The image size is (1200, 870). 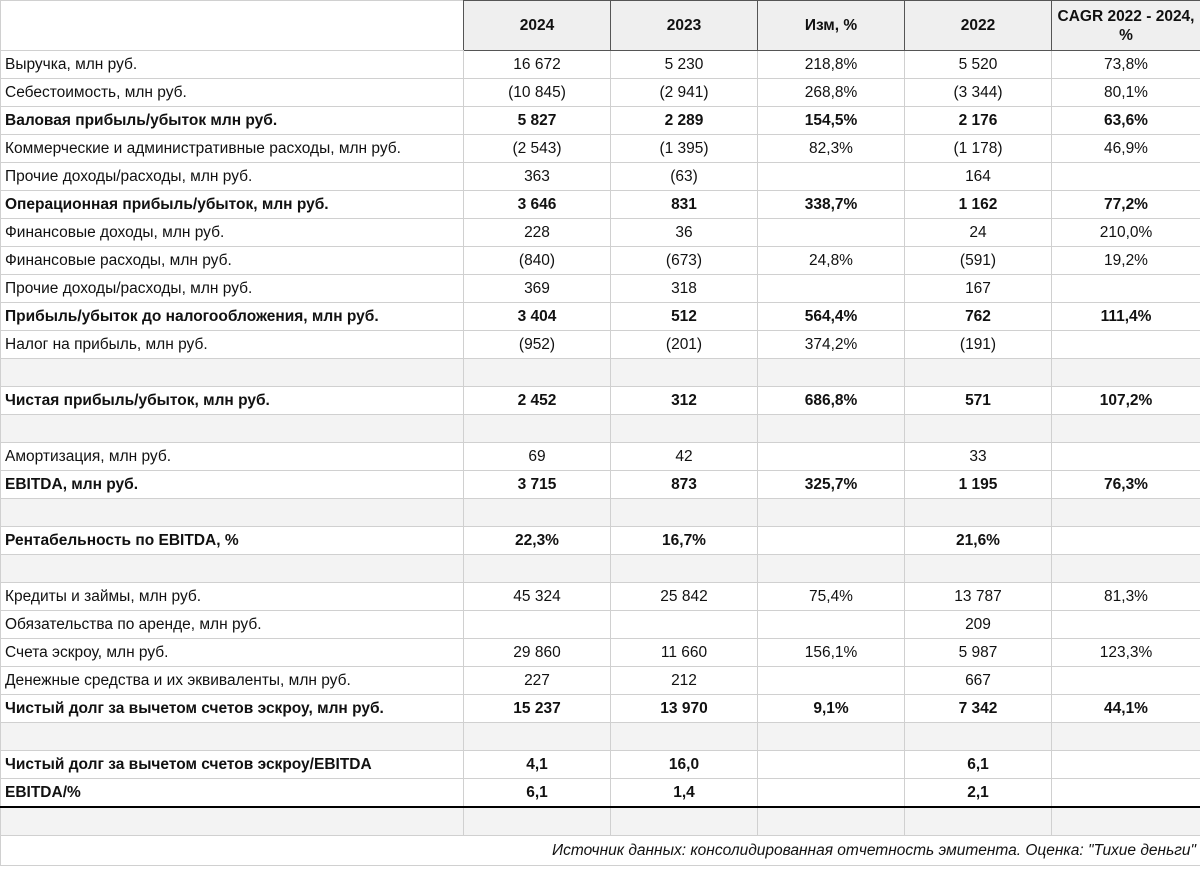 What do you see at coordinates (1125, 260) in the screenshot?
I see `cell: 19,2%` at bounding box center [1125, 260].